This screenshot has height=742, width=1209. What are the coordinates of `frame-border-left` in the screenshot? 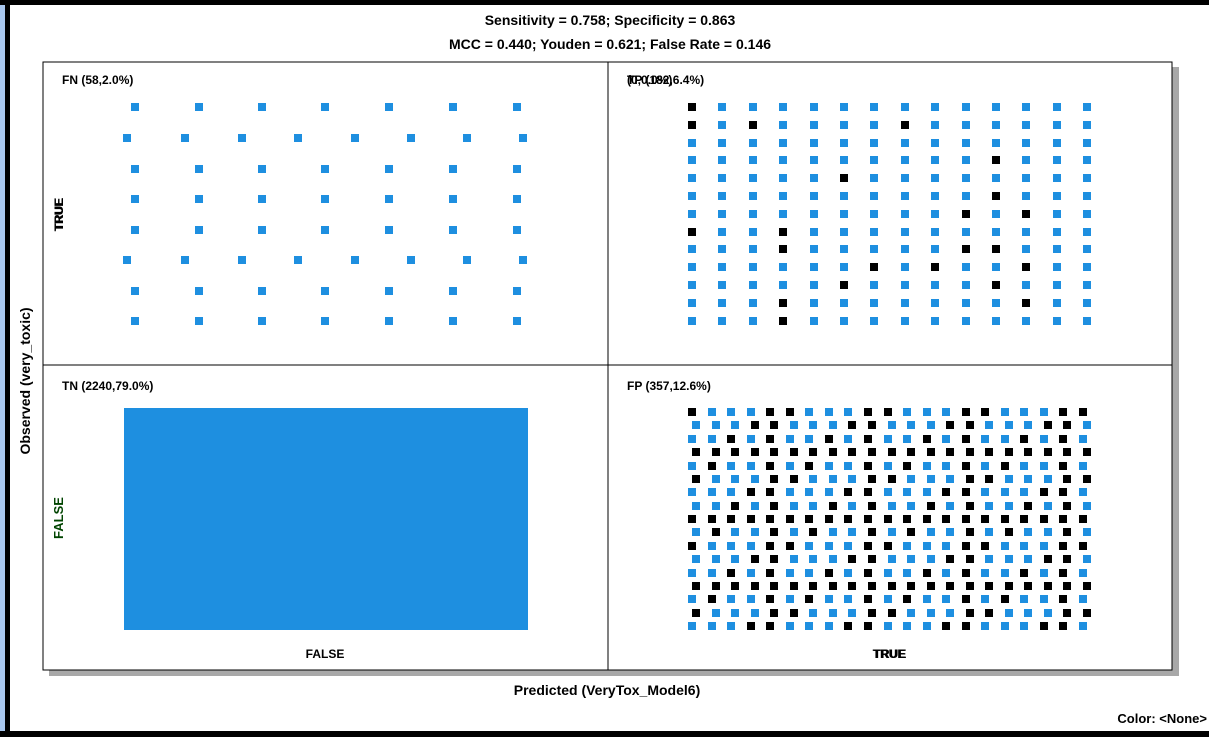 It's located at (7, 368).